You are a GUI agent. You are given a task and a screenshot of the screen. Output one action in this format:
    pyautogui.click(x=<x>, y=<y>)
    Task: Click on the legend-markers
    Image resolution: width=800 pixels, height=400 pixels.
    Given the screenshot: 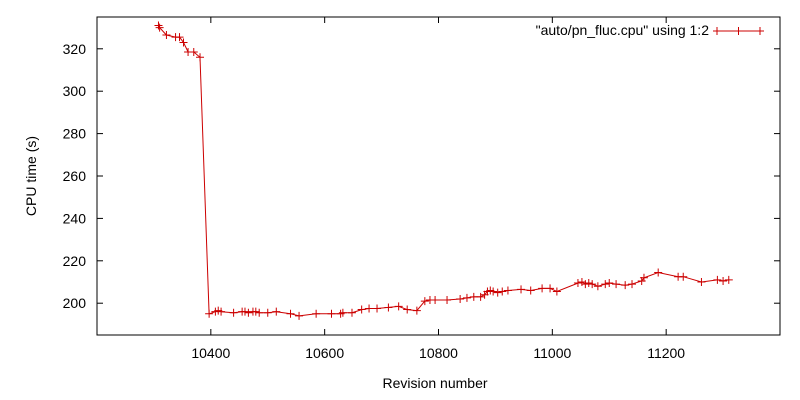 What is the action you would take?
    pyautogui.click(x=738, y=31)
    